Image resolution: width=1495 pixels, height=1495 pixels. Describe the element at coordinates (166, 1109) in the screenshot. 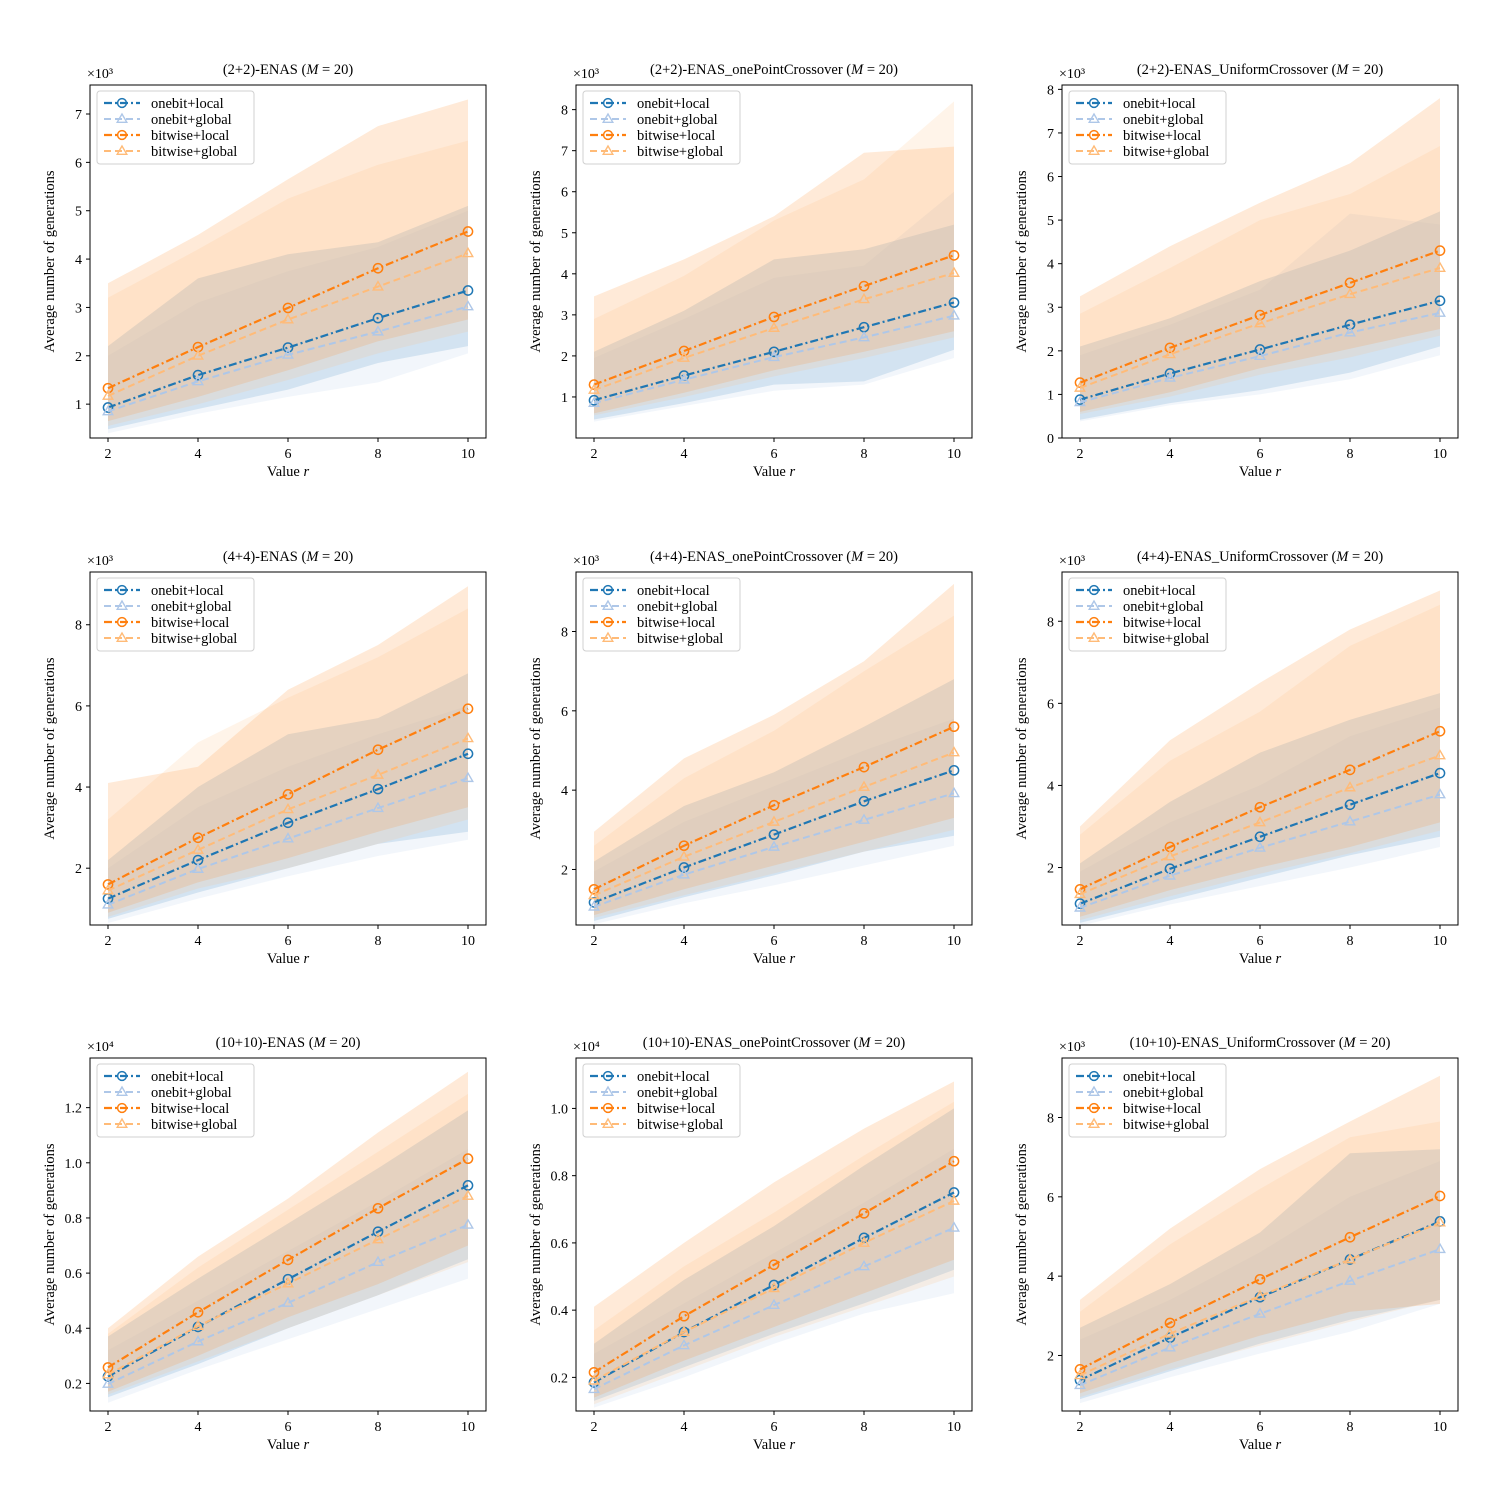

I see `legend-item-bitwise_local: bitwise+local` at that location.